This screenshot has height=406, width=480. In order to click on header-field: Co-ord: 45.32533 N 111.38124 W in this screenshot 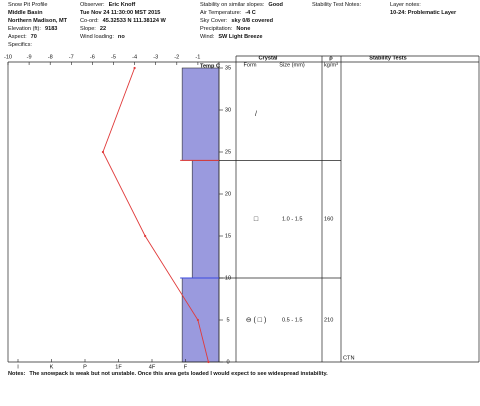, I will do `click(123, 21)`.